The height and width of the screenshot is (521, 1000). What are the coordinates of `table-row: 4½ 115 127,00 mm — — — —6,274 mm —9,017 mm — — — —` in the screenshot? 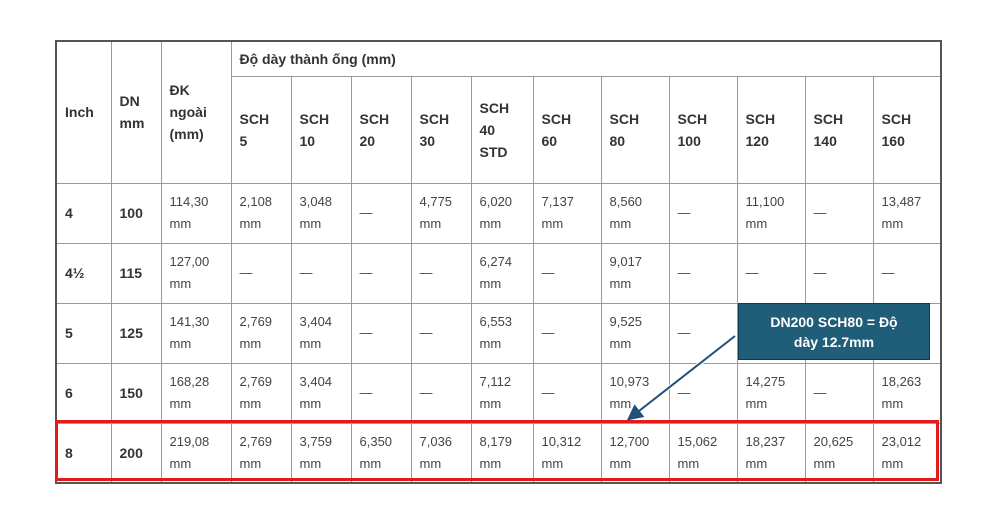 It's located at (498, 273).